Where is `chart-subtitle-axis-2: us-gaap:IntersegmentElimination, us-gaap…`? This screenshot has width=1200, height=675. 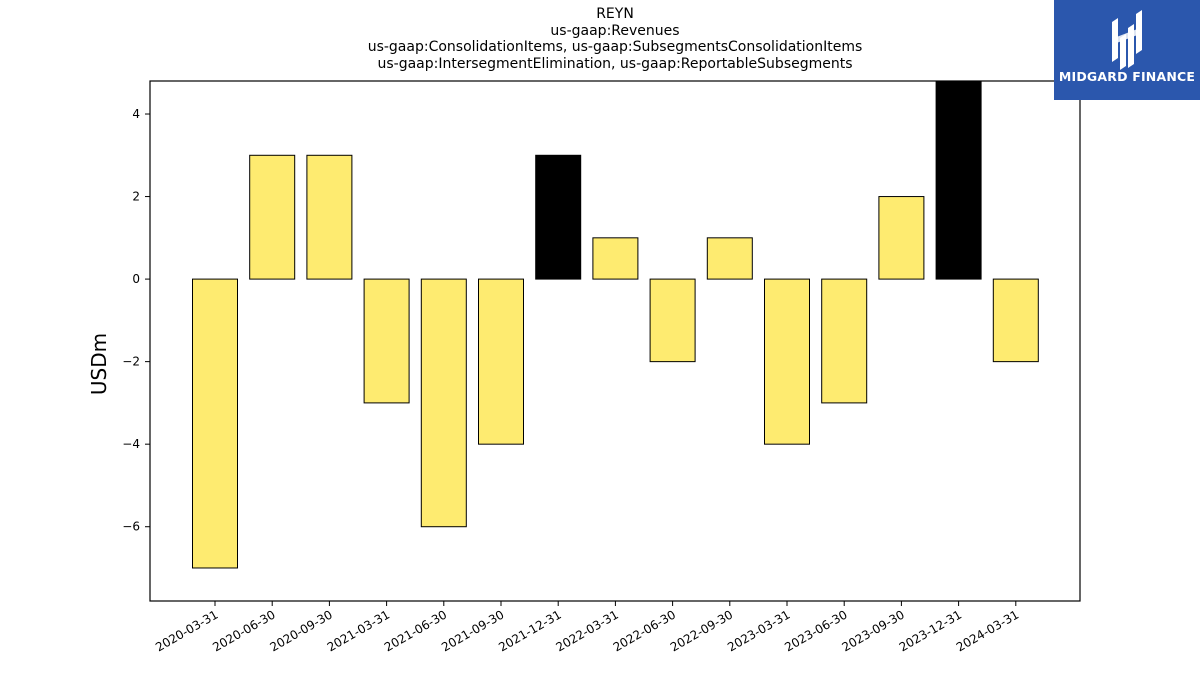
chart-subtitle-axis-2: us-gaap:IntersegmentElimination, us-gaap… is located at coordinates (615, 63).